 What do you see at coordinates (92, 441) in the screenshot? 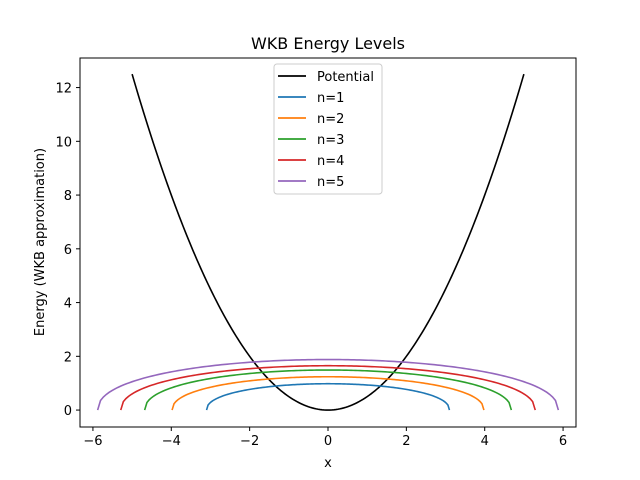
I see `x-tick-label: −6` at bounding box center [92, 441].